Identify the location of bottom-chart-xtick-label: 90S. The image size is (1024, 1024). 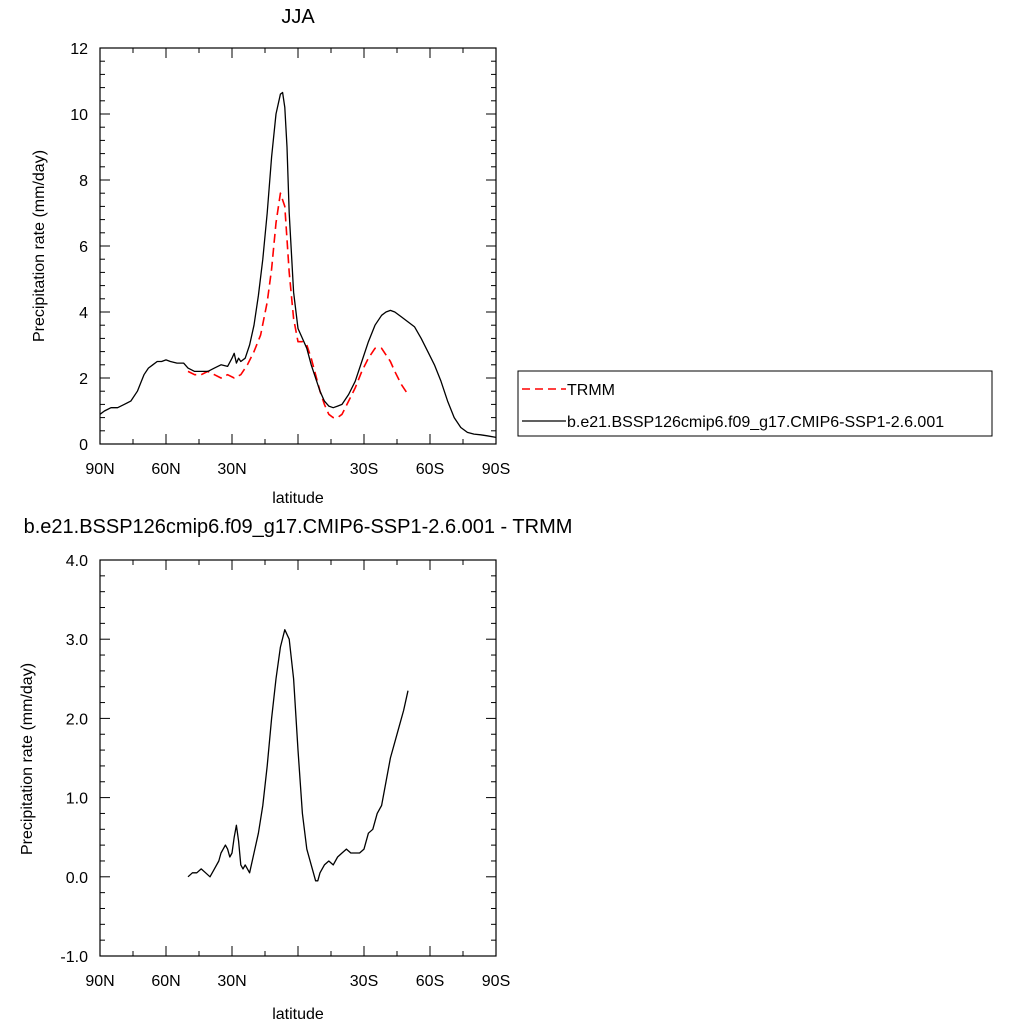
(496, 981).